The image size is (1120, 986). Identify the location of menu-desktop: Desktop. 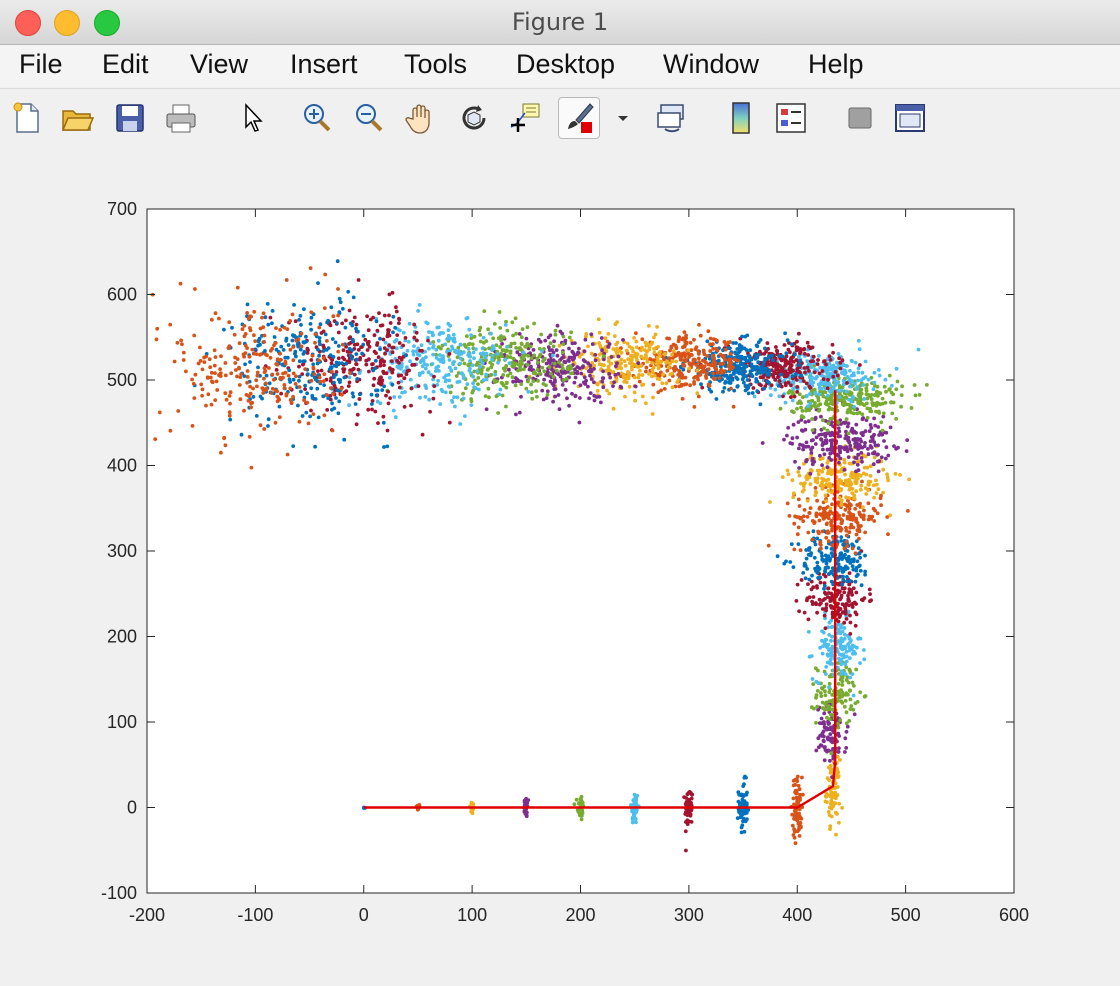
(566, 64).